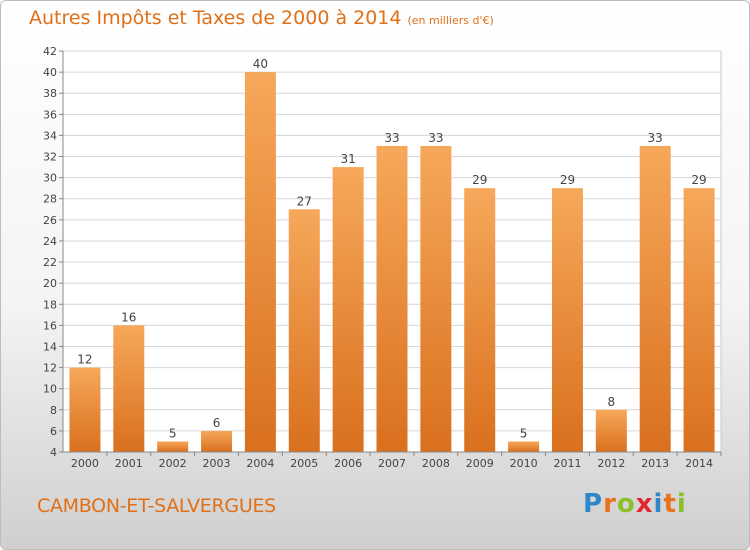 Image resolution: width=750 pixels, height=550 pixels. I want to click on x-tick-label: 2013, so click(655, 463).